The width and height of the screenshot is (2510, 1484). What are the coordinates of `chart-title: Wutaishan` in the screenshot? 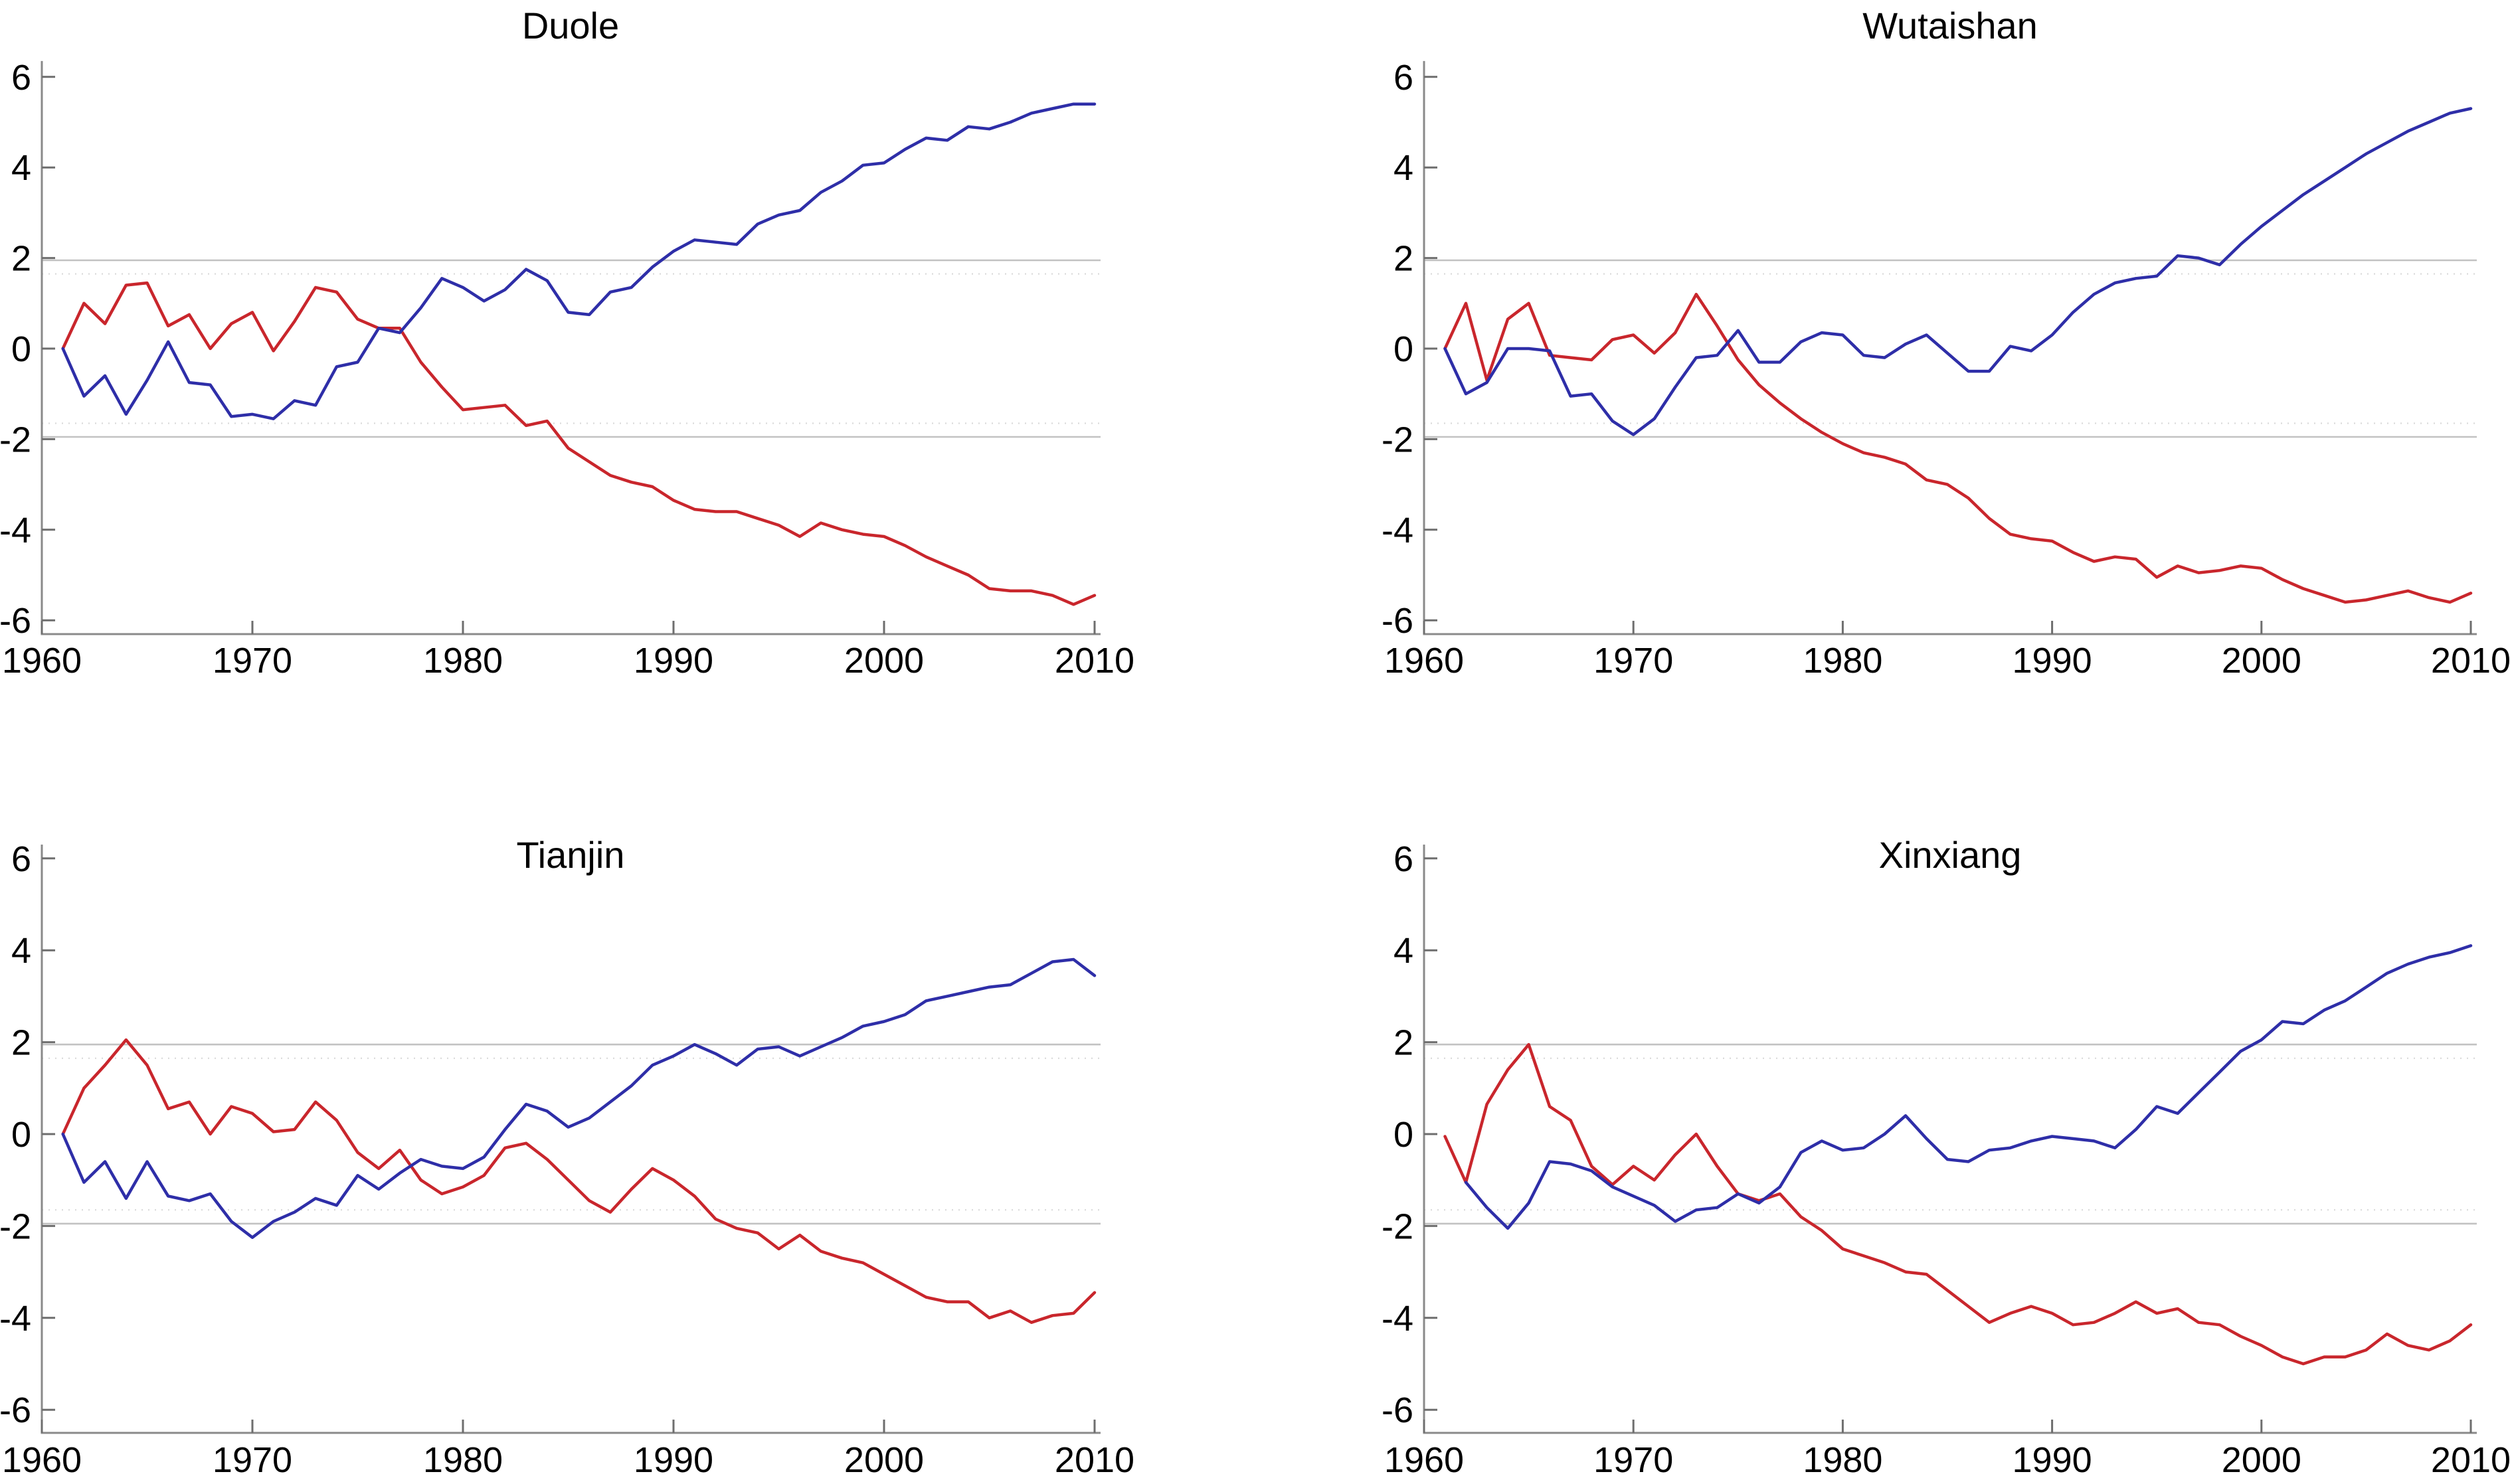 It's located at (1950, 25).